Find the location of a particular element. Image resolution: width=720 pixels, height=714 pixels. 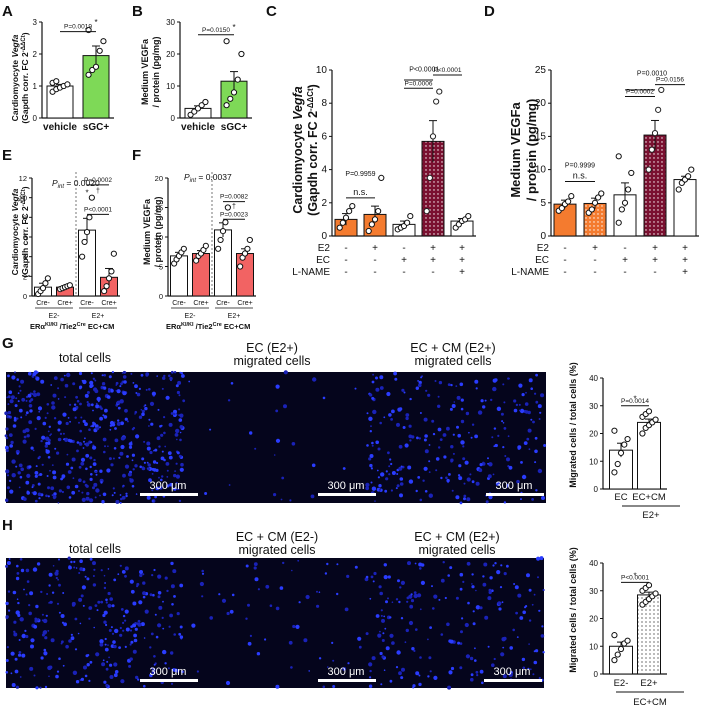

y-tick-label: 0 is located at coordinates (161, 296).